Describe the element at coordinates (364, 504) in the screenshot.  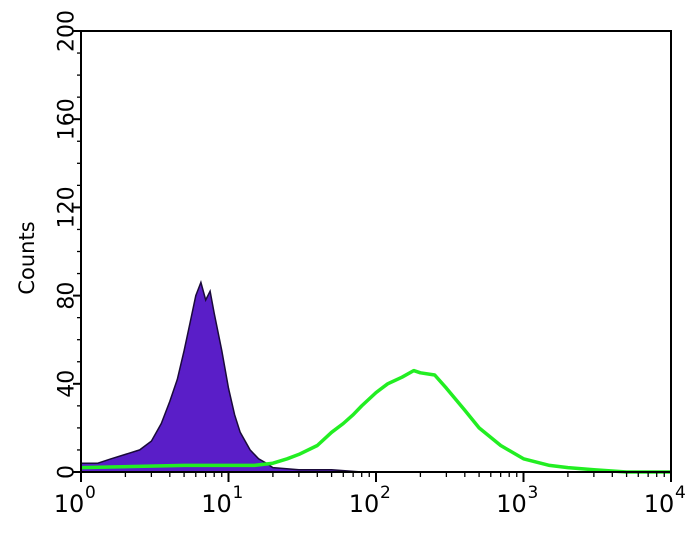
I see `x-tick-label-base-2: 10` at that location.